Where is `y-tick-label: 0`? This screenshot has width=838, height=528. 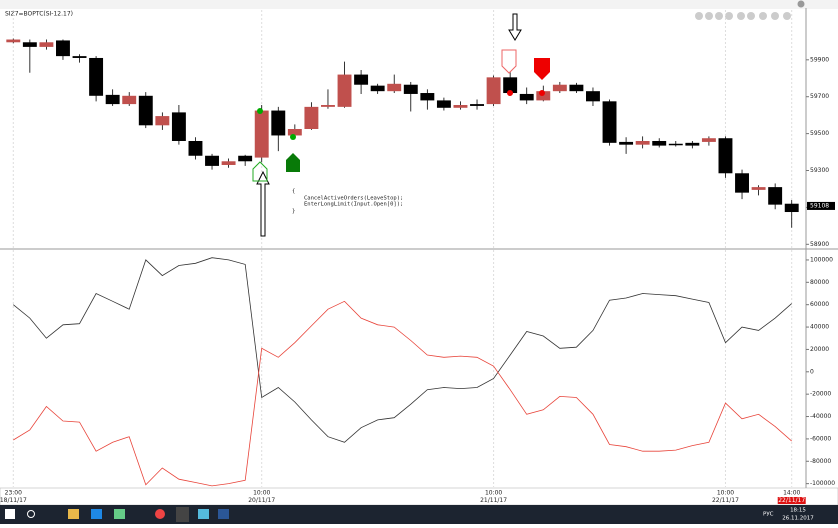 y-tick-label: 0 is located at coordinates (812, 371).